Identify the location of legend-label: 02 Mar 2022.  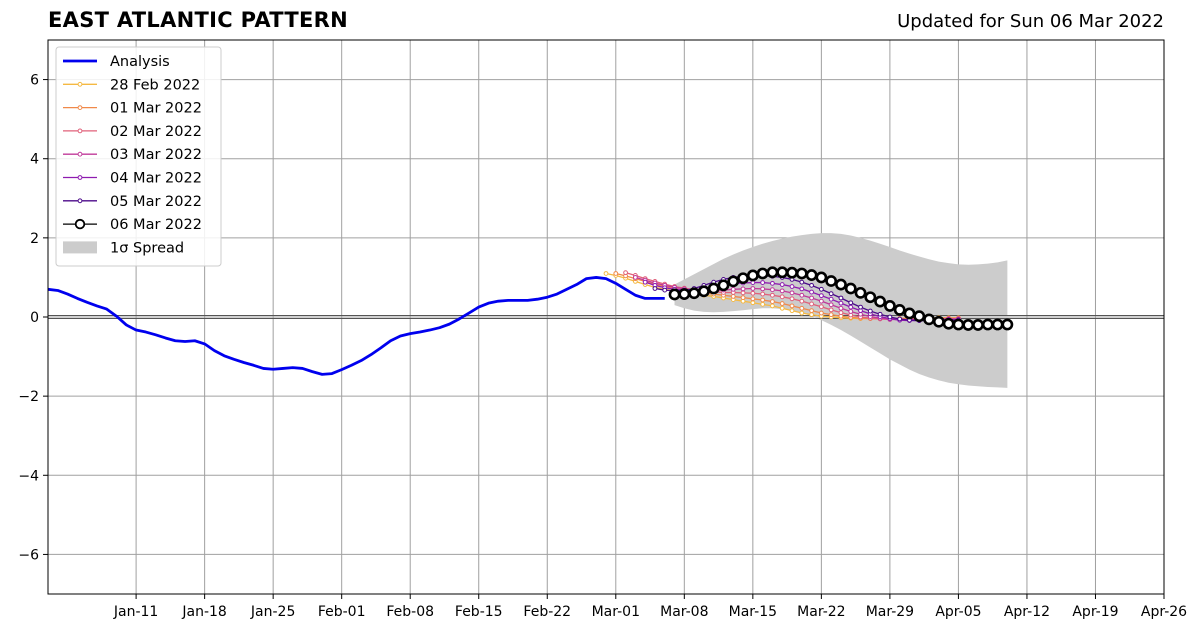
(156, 132).